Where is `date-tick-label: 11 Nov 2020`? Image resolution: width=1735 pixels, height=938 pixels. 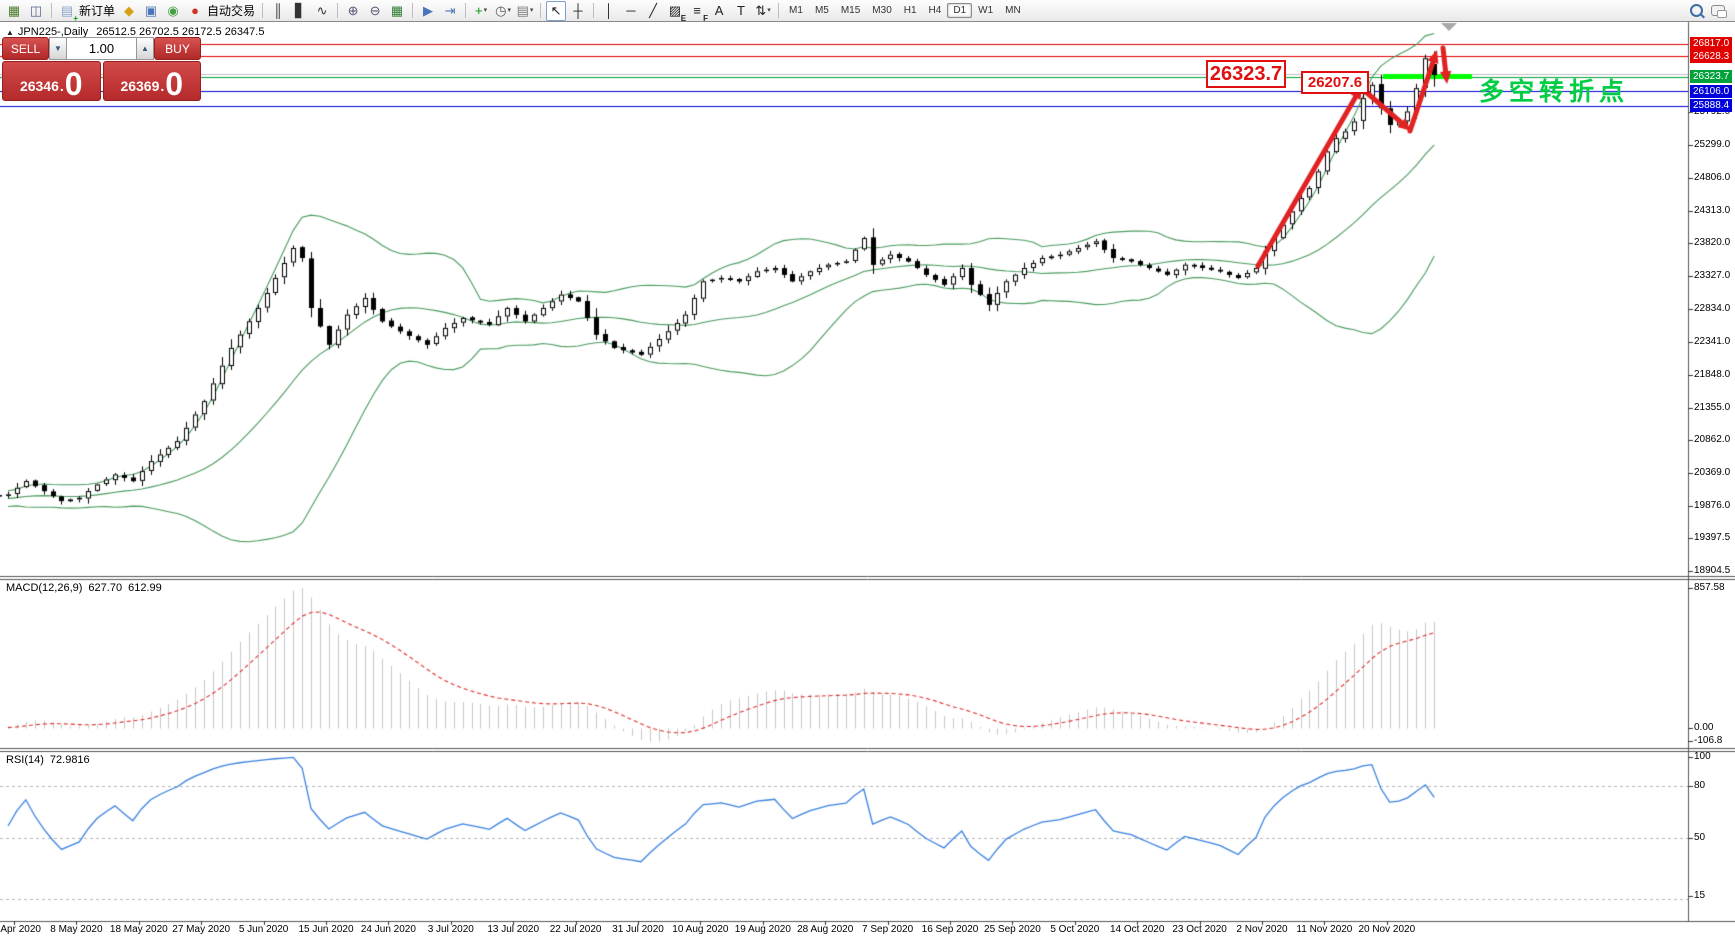 date-tick-label: 11 Nov 2020 is located at coordinates (1324, 929).